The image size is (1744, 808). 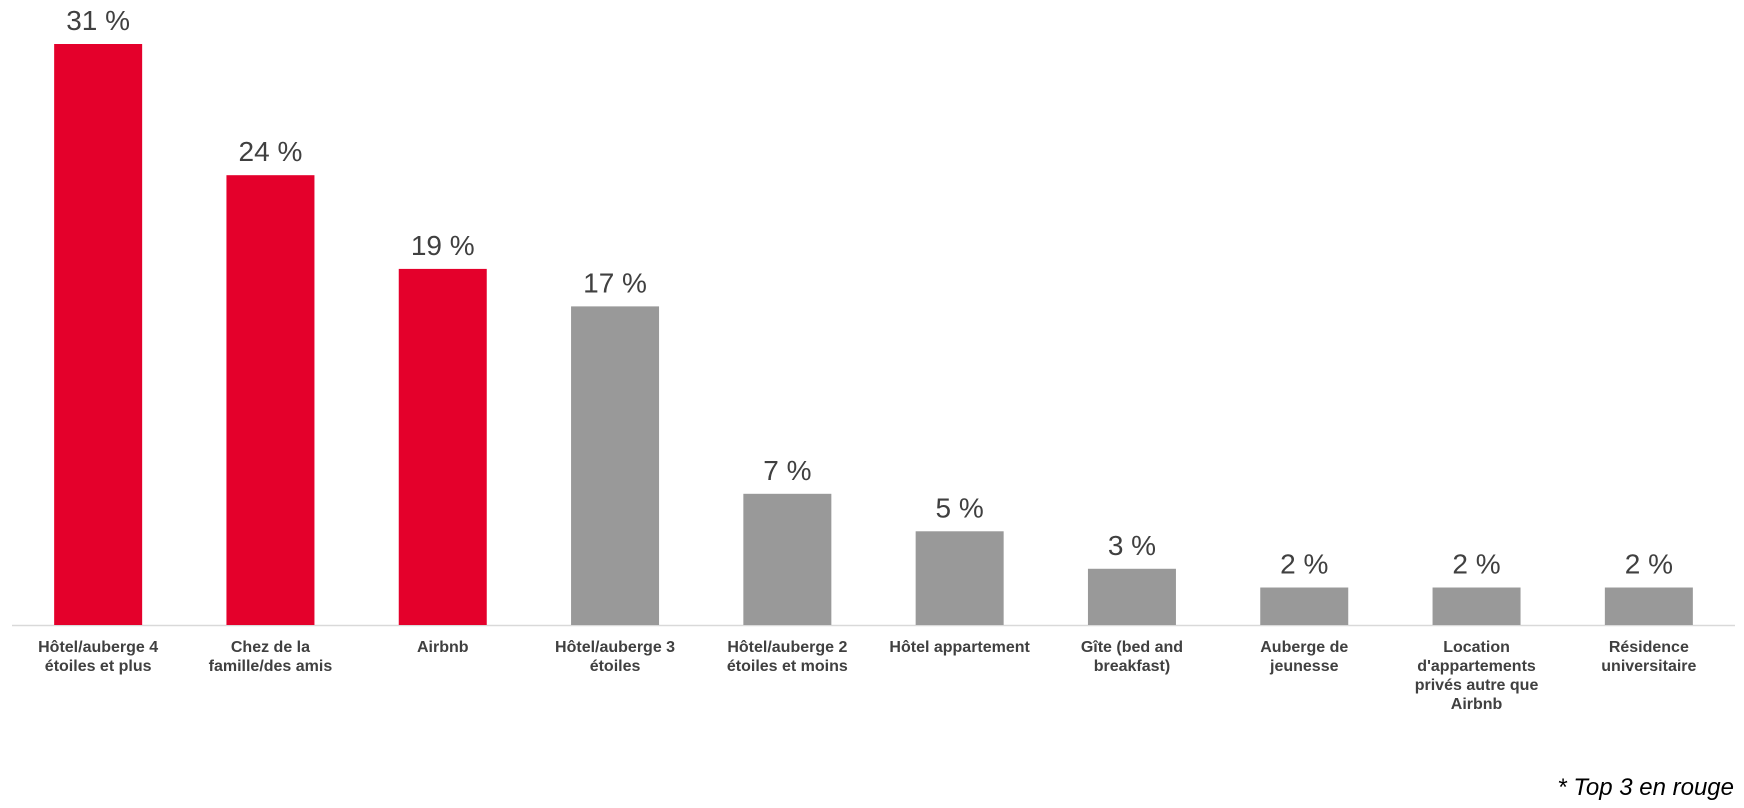 What do you see at coordinates (615, 657) in the screenshot?
I see `category-label-4: Hôtel/auberge 3 étoiles` at bounding box center [615, 657].